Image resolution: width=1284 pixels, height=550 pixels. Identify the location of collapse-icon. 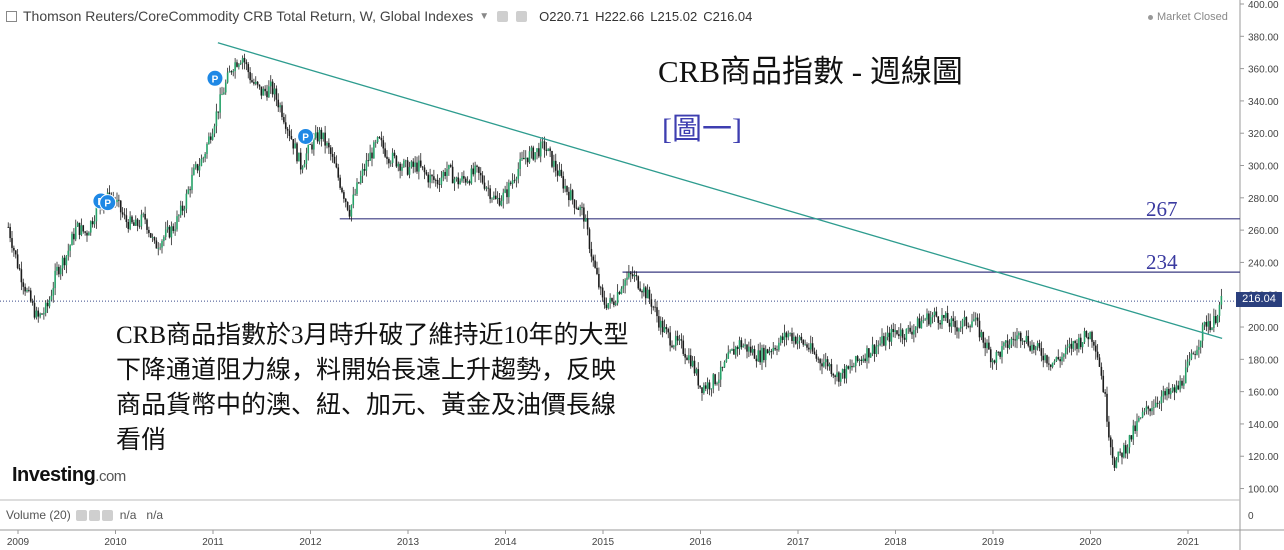
(11, 16).